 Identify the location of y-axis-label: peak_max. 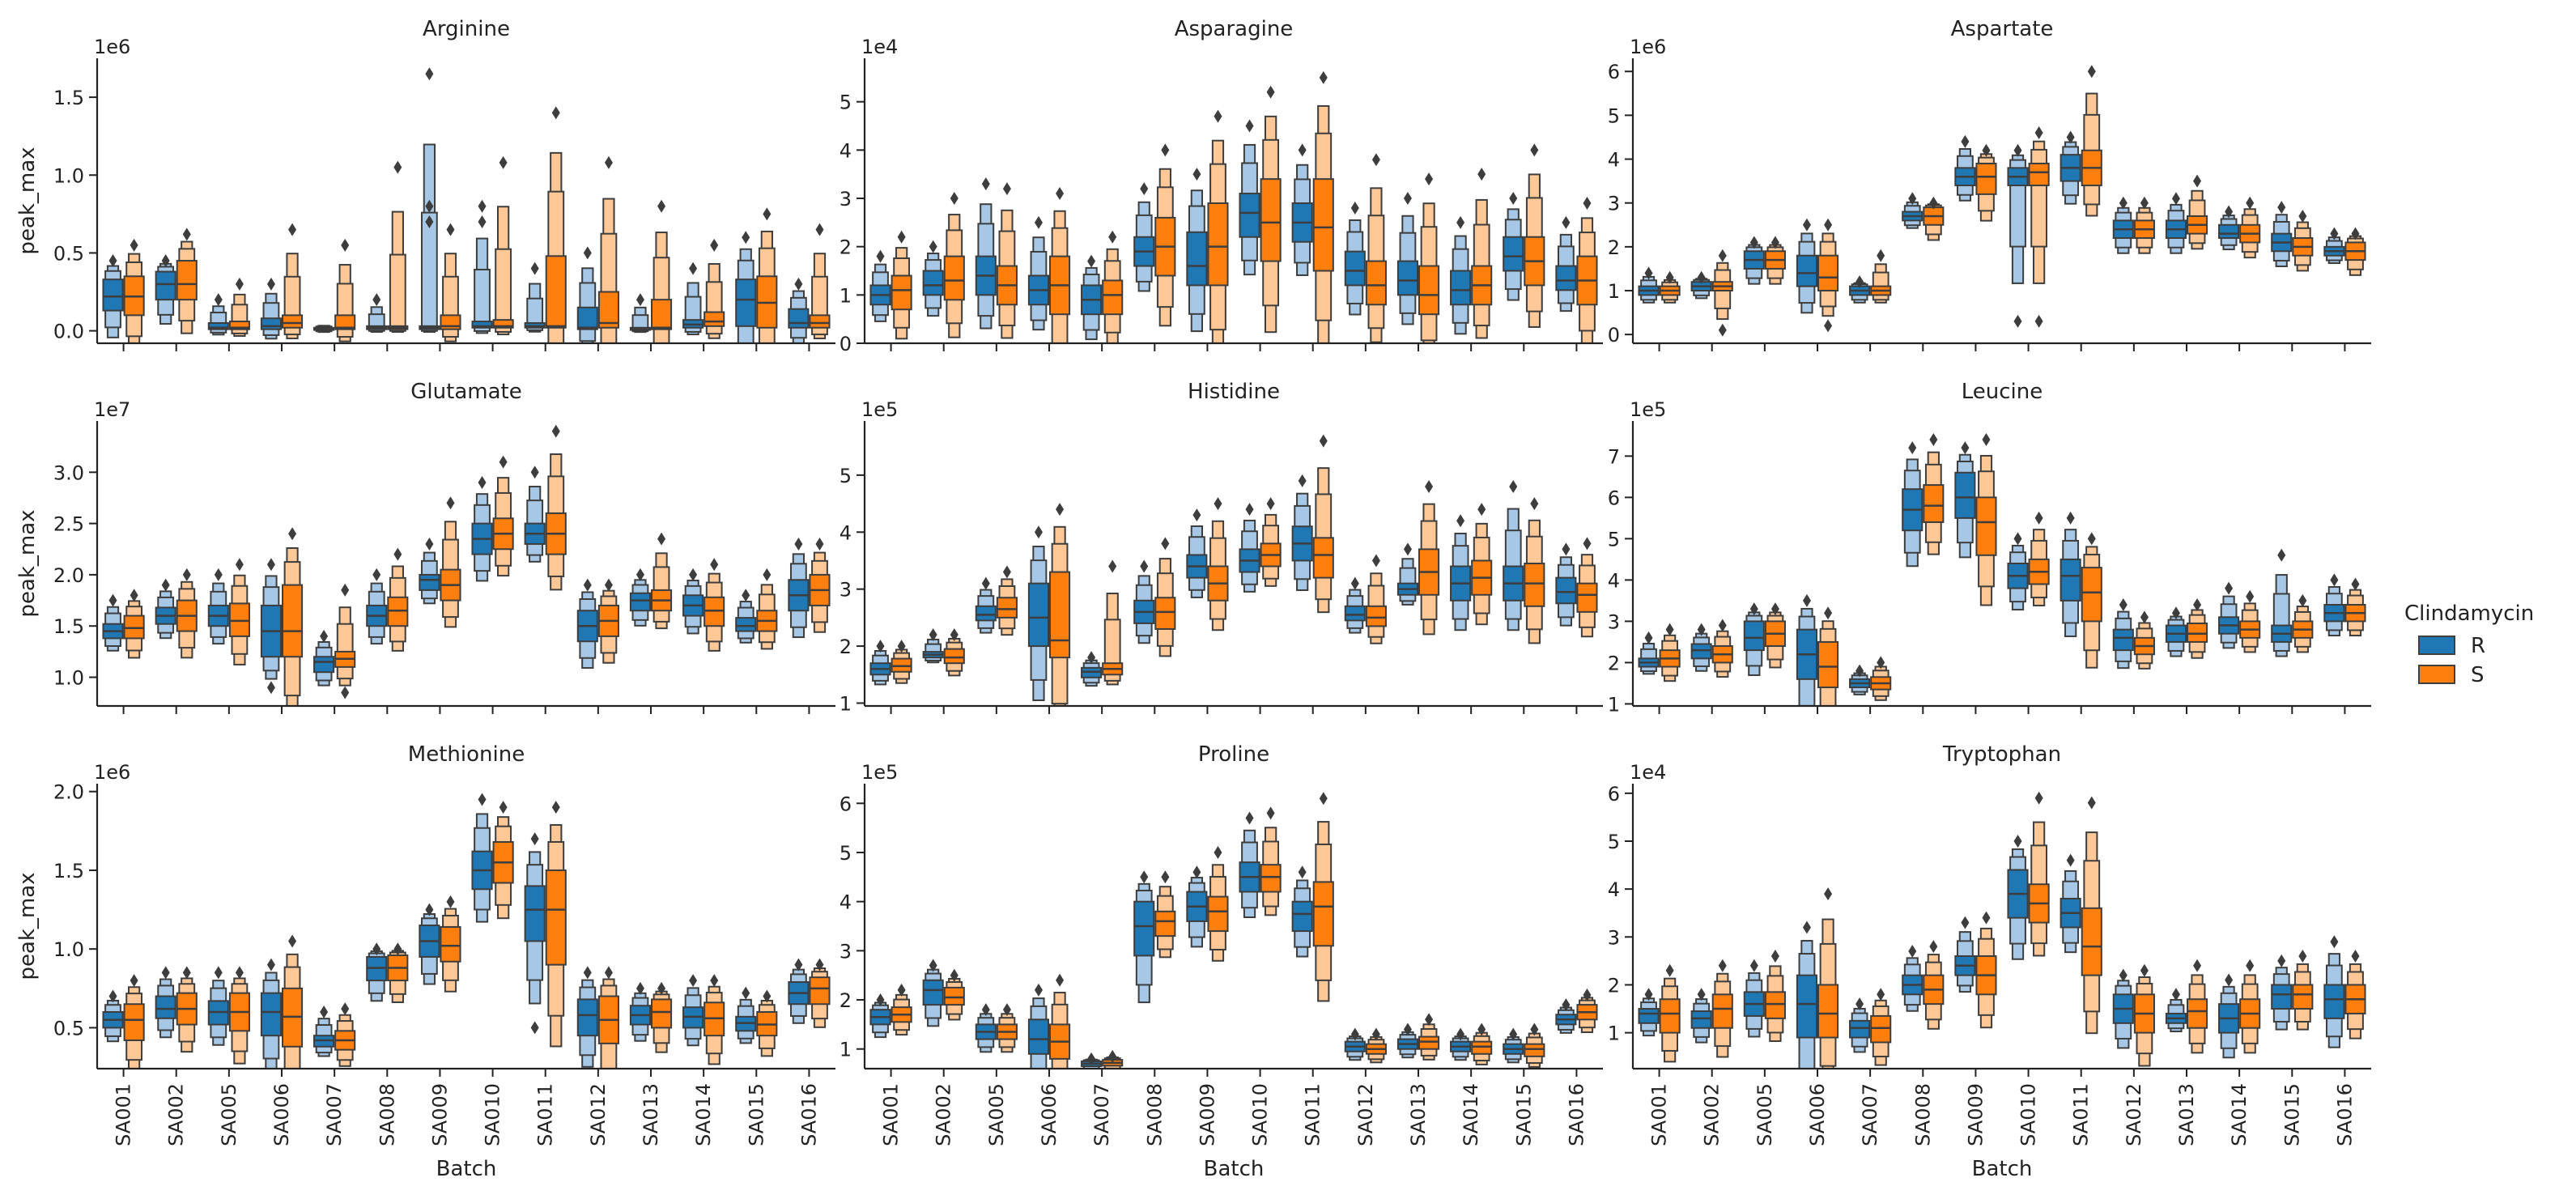
(28, 926).